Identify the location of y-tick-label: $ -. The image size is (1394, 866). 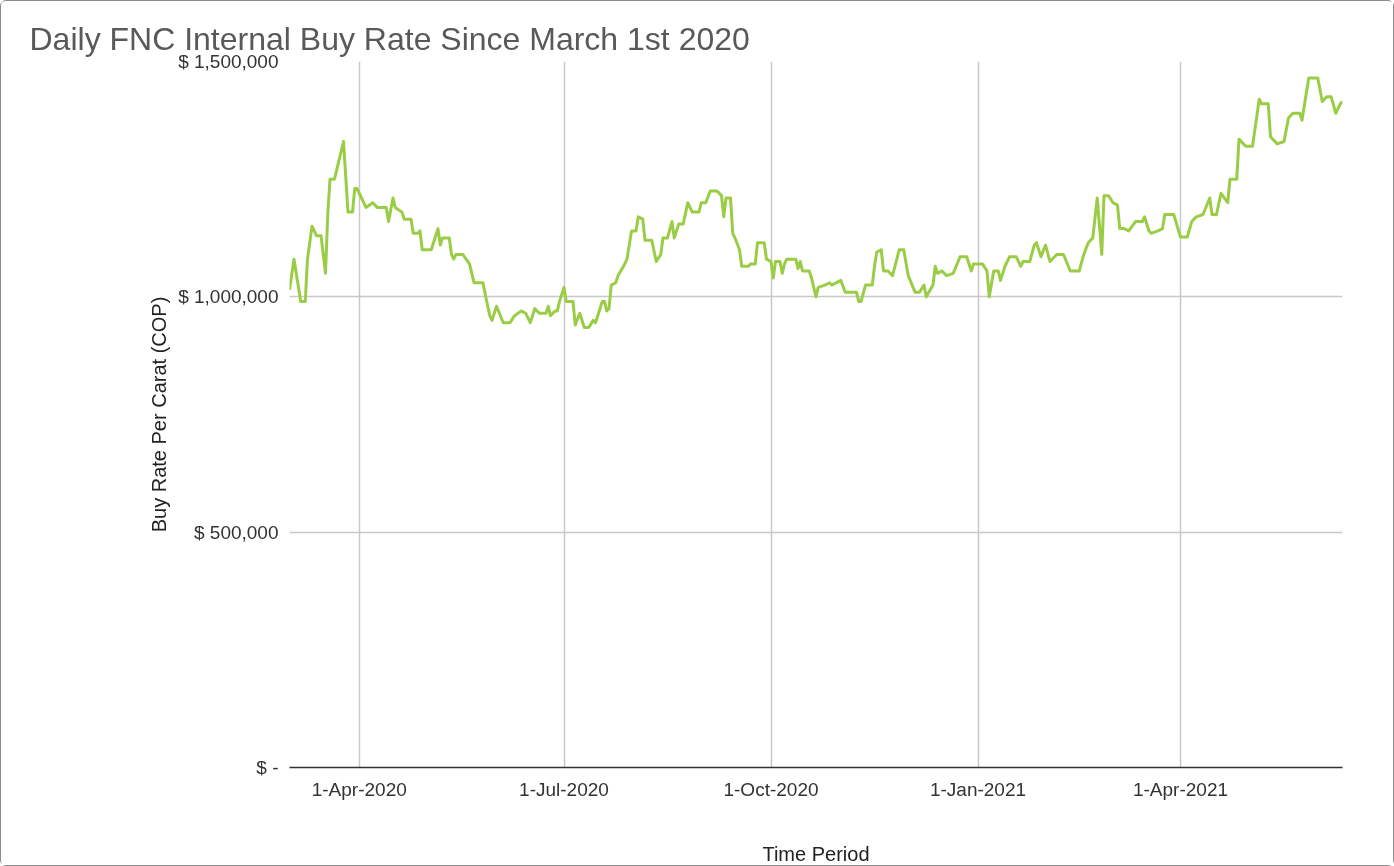
(267, 767).